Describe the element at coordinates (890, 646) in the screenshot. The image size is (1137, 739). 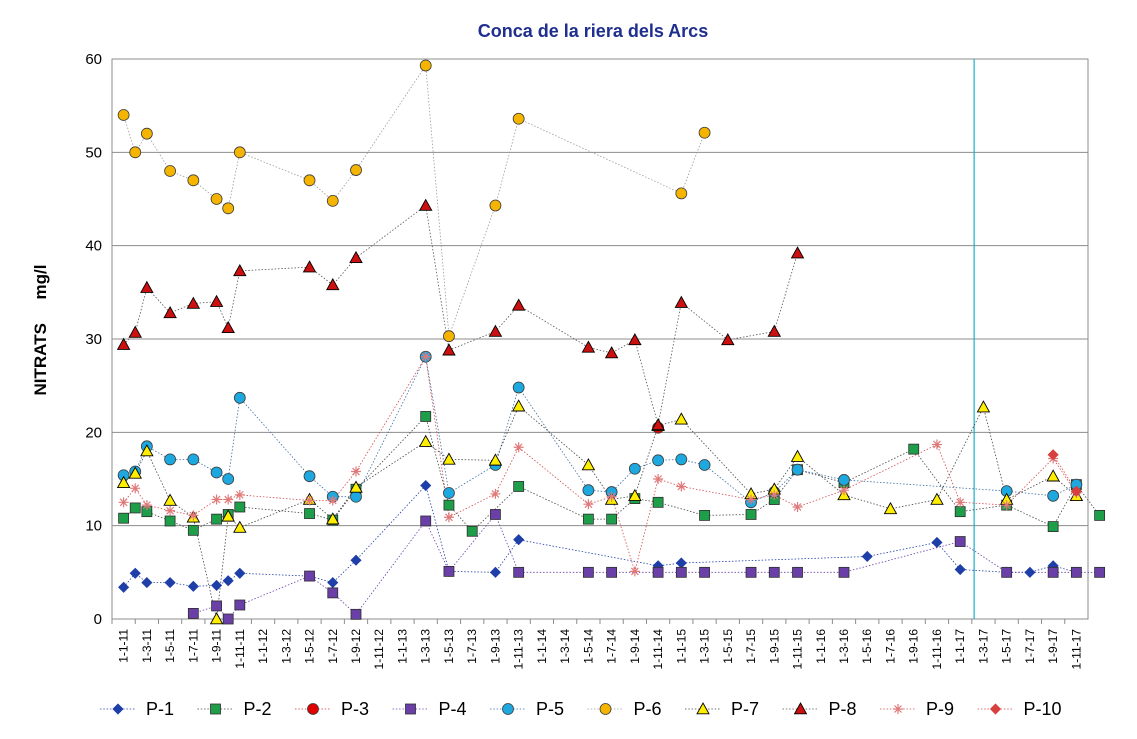
I see `x-tick-label: 1-7-16` at that location.